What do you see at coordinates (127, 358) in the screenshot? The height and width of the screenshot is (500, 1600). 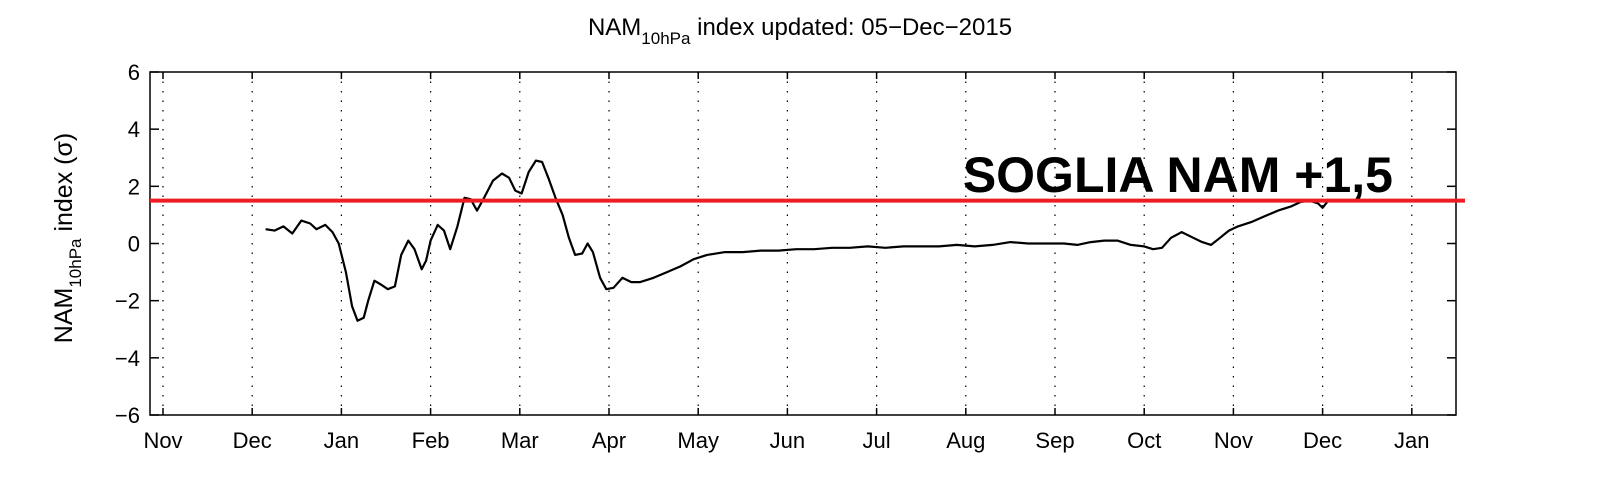 I see `y-tick-label: −4` at bounding box center [127, 358].